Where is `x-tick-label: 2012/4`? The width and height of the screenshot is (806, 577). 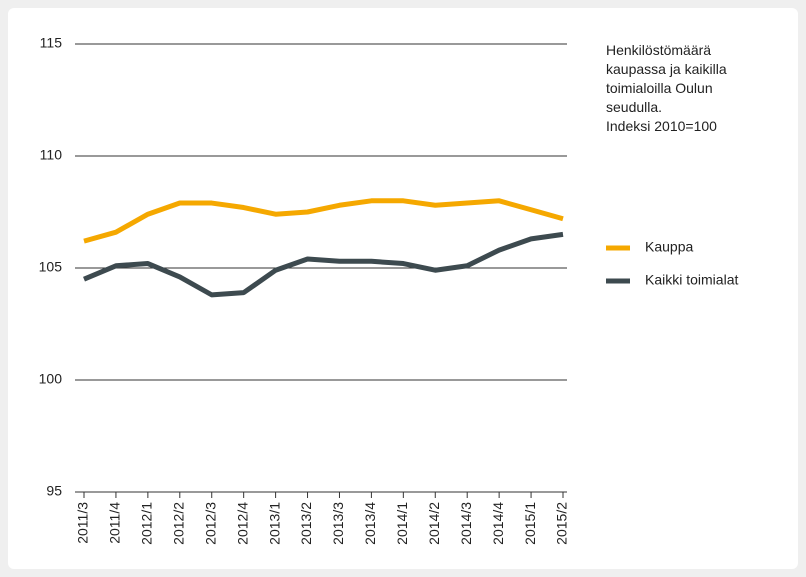
x-tick-label: 2012/4 is located at coordinates (242, 523).